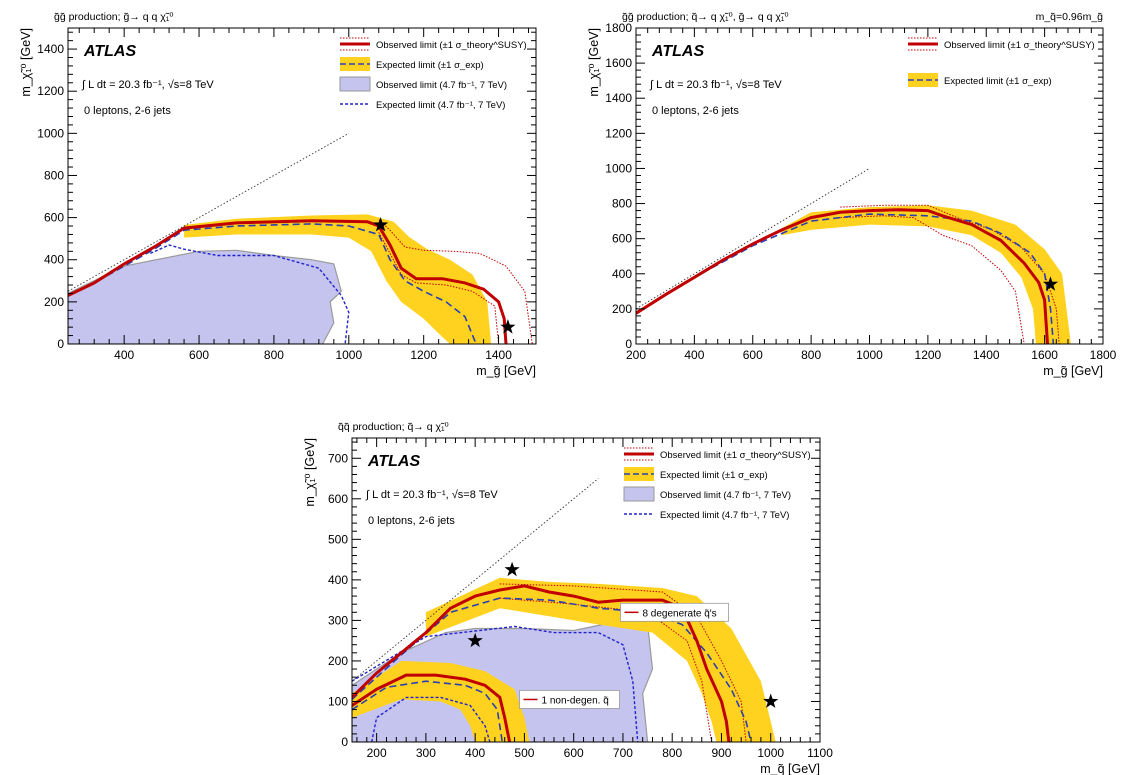 This screenshot has width=1121, height=775. Describe the element at coordinates (1070, 17) in the screenshot. I see `mass-relation-note: m_q̃=0.96m_g̃` at that location.